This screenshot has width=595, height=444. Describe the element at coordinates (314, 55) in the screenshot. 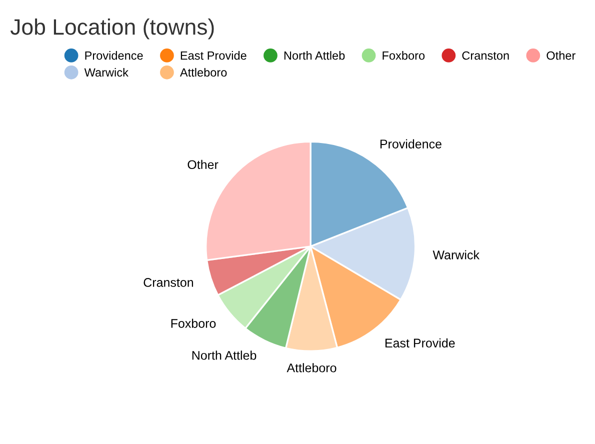

I see `legend-label: North Attleb` at that location.